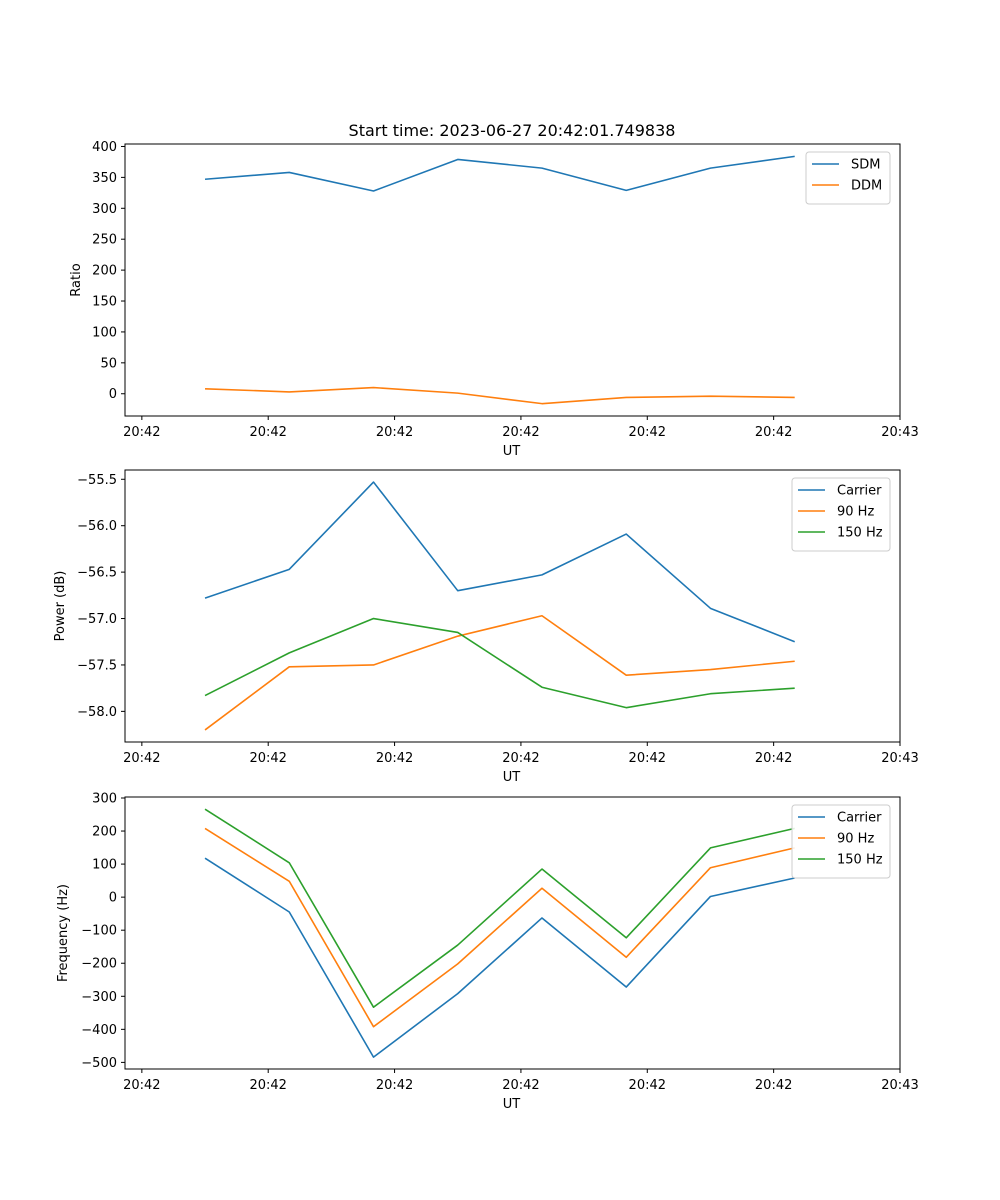  Describe the element at coordinates (104, 240) in the screenshot. I see `y-tick-label: 250` at that location.